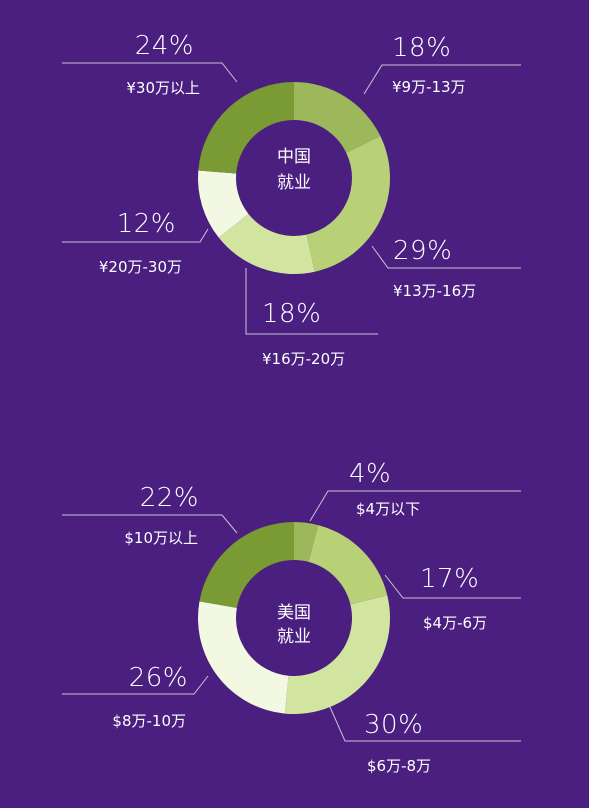 This screenshot has height=808, width=589. I want to click on slice-percent-label: 17%, so click(449, 579).